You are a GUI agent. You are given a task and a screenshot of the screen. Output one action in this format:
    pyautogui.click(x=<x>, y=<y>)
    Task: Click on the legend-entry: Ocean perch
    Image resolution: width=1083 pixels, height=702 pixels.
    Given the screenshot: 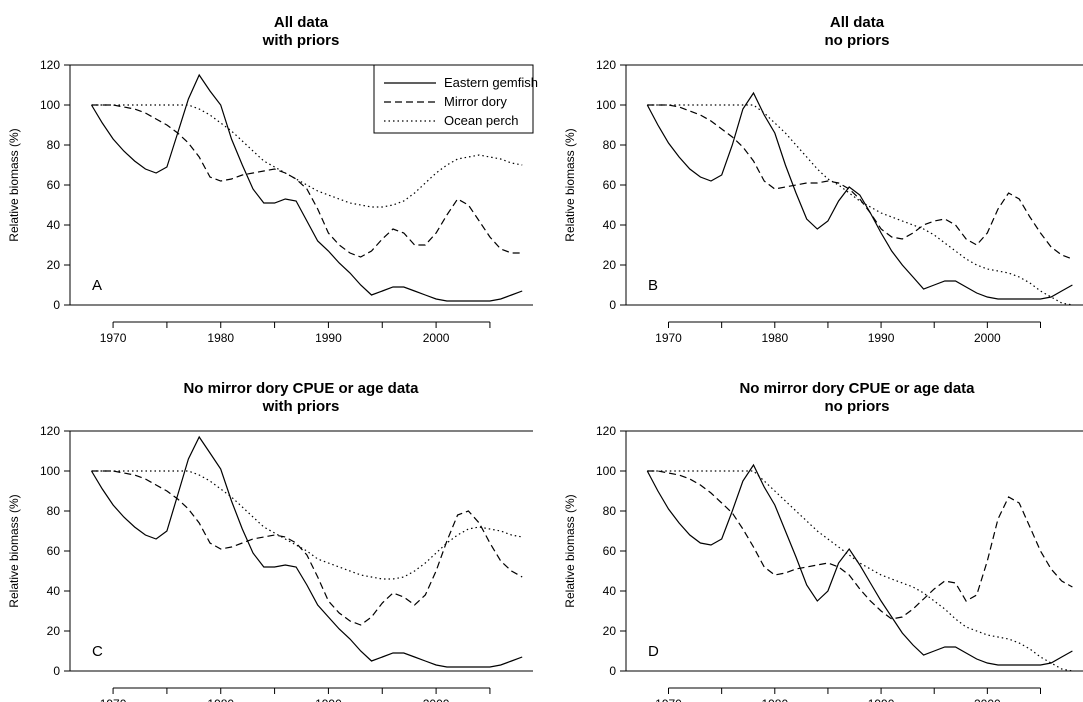 What is the action you would take?
    pyautogui.click(x=481, y=120)
    